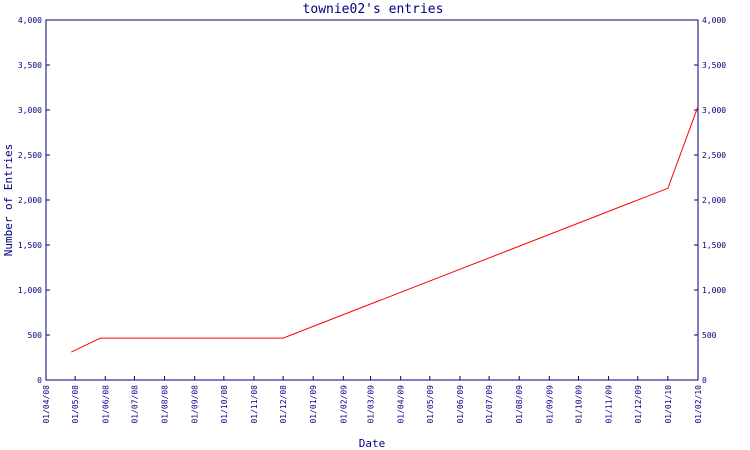  Describe the element at coordinates (372, 443) in the screenshot. I see `x-axis-label: Date` at that location.